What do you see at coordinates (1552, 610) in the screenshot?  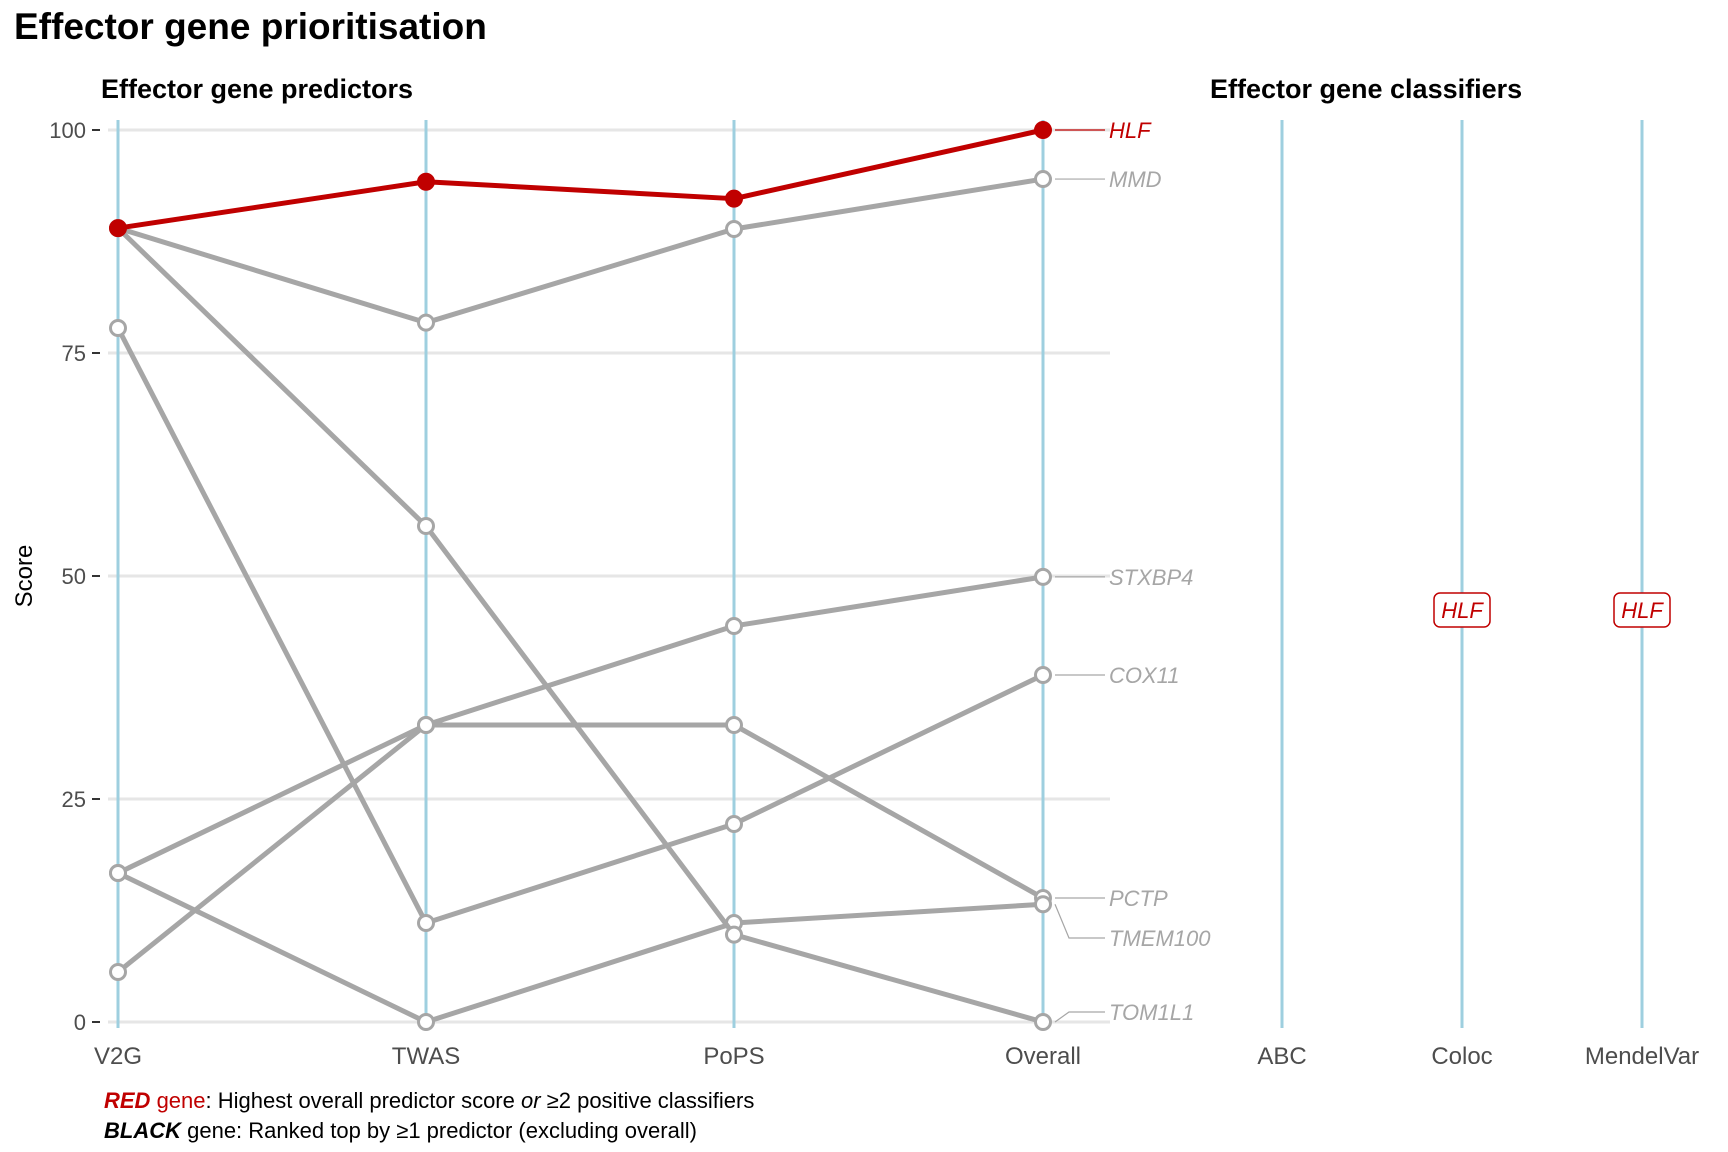 I see `classifier-layer: HLF HLF` at bounding box center [1552, 610].